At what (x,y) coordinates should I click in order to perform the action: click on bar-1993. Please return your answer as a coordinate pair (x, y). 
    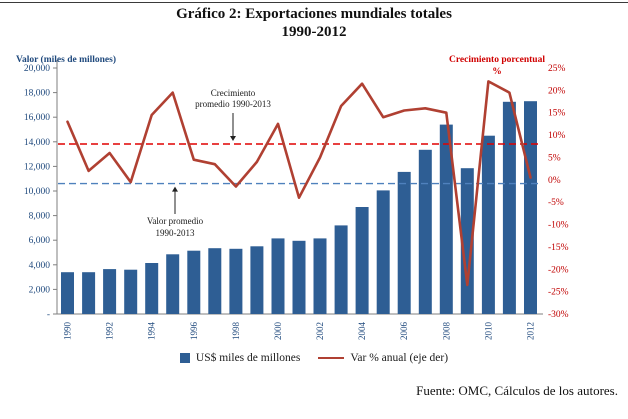
    Looking at the image, I should click on (131, 291).